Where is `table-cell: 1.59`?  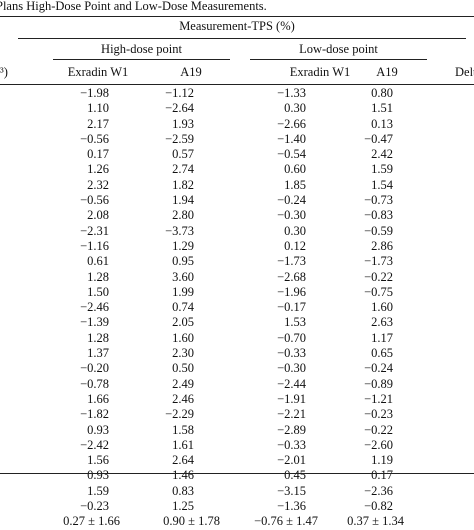
table-cell: 1.59 is located at coordinates (382, 169).